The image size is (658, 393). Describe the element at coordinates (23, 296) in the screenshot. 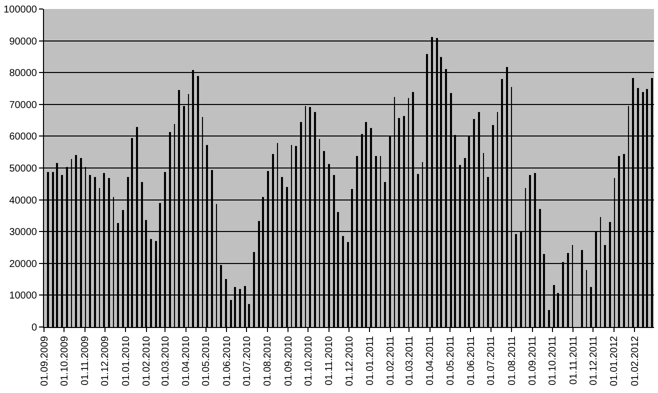

I see `y-tick-label: 10000` at that location.